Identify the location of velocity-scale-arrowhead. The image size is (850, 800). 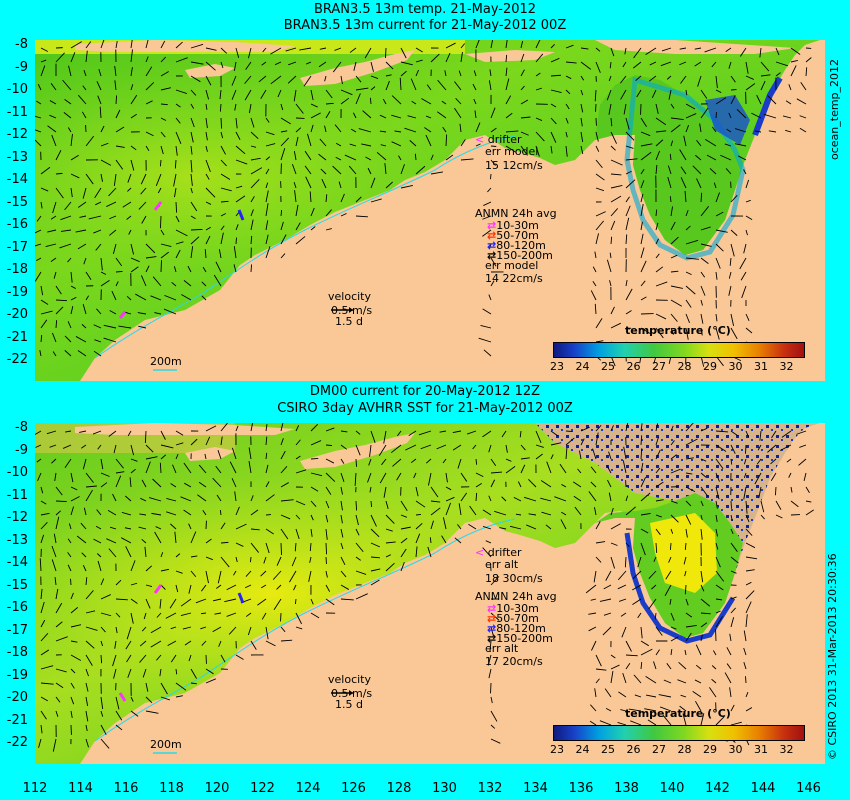
(351, 693).